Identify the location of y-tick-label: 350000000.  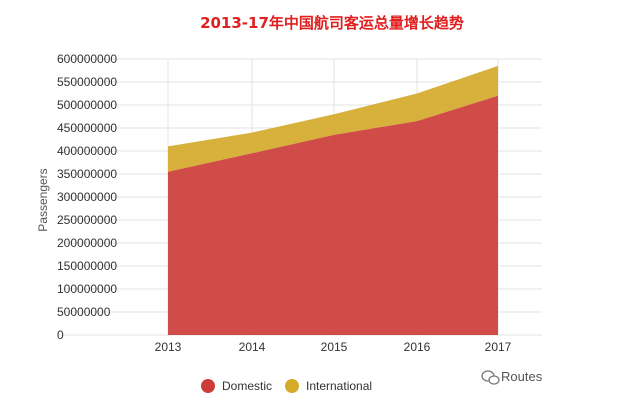
(87, 174).